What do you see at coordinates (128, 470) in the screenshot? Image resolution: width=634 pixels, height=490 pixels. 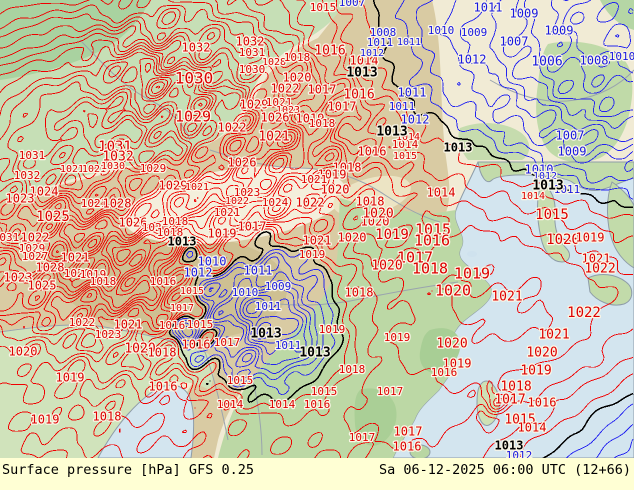 I see `product-label: Surface pressure [hPa] GFS 0.25` at bounding box center [128, 470].